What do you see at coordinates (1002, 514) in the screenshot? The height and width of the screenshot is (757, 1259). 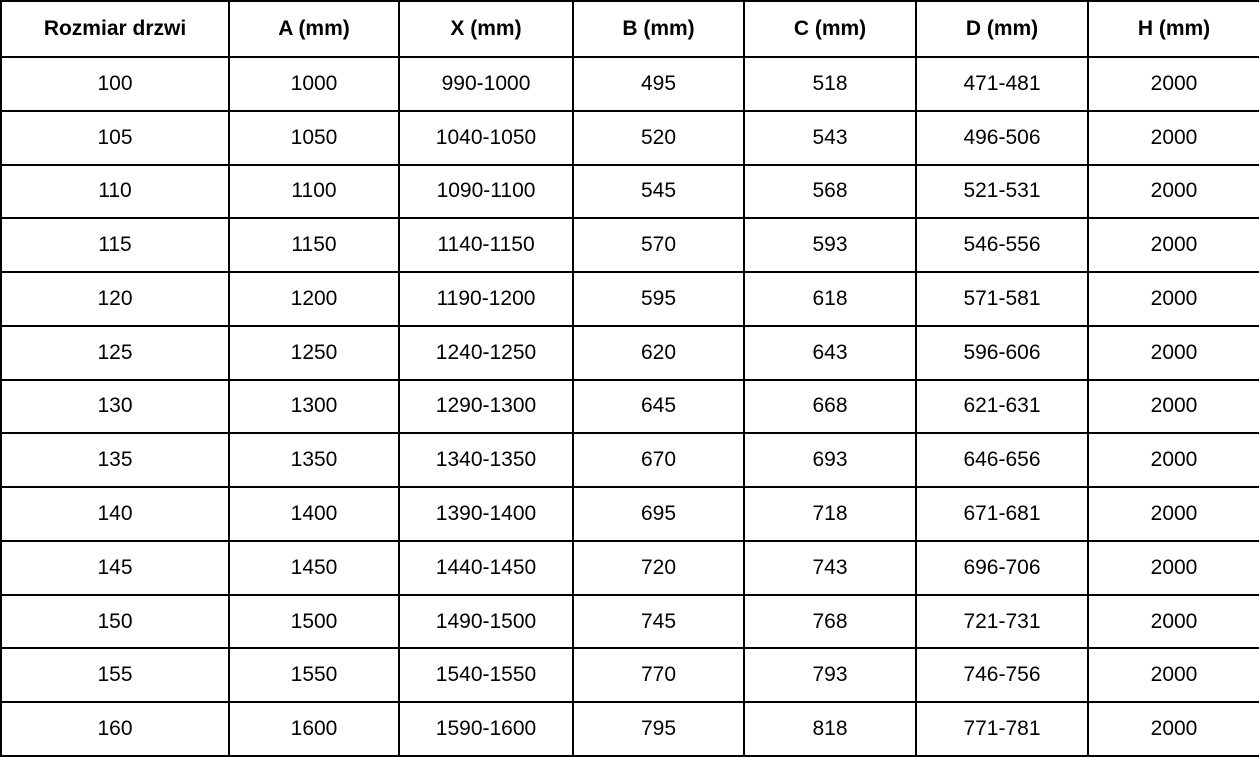 I see `table-cell: 671-681` at bounding box center [1002, 514].